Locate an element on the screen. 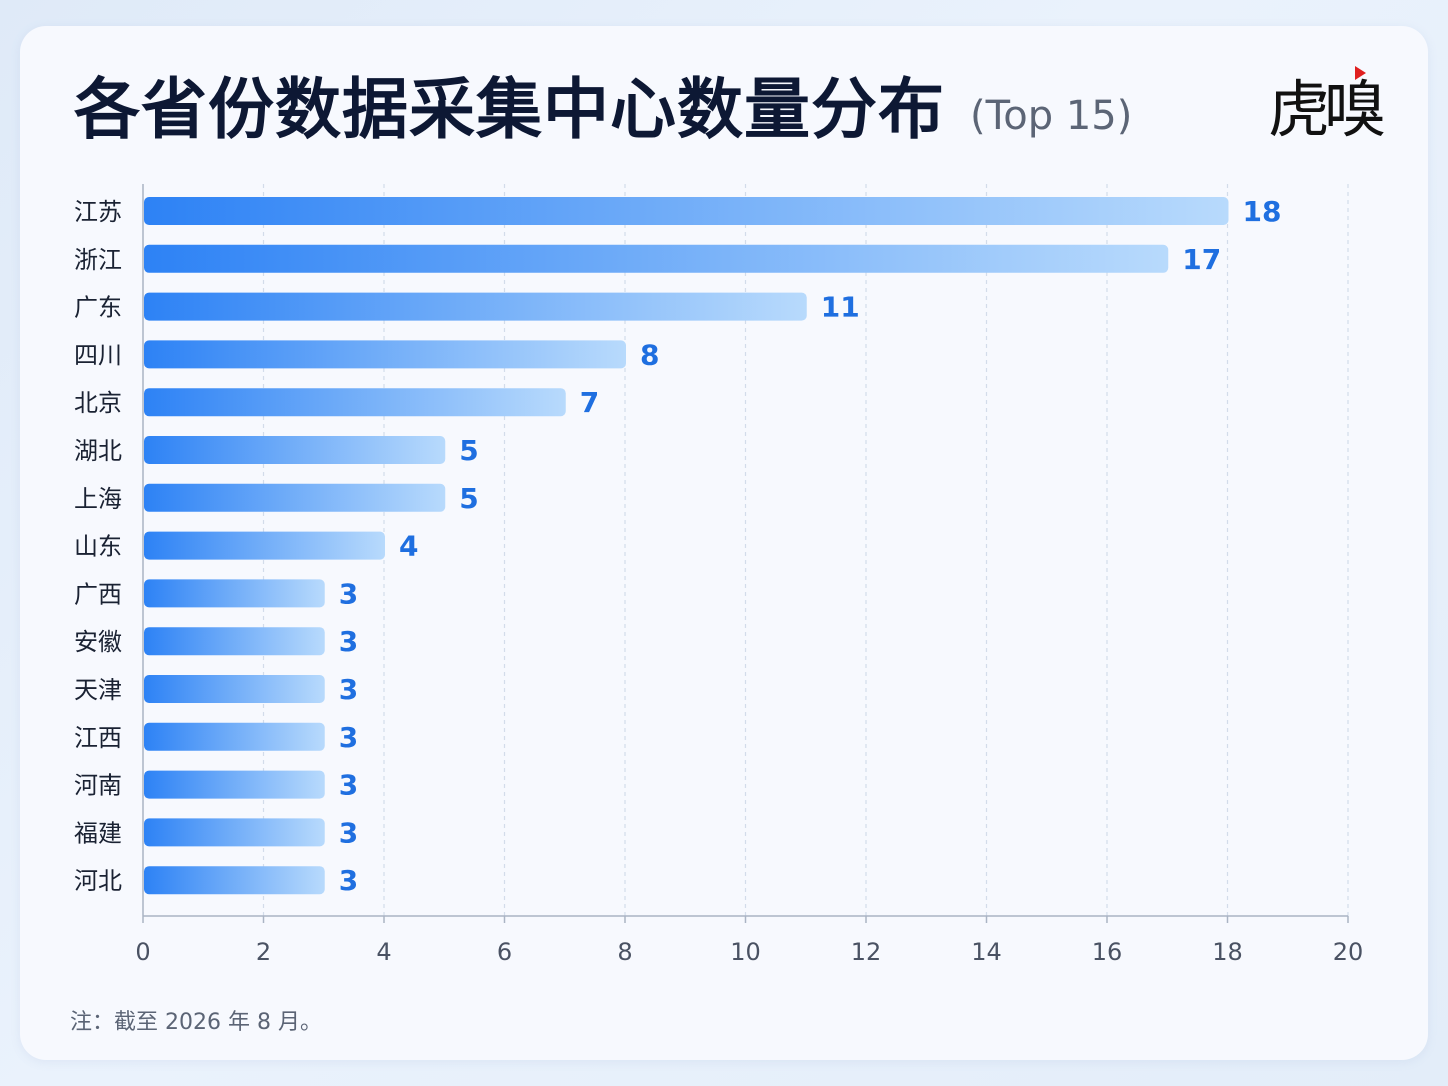 The height and width of the screenshot is (1086, 1448). footnote: 注：截至 2026 年 8 月。 is located at coordinates (196, 1022).